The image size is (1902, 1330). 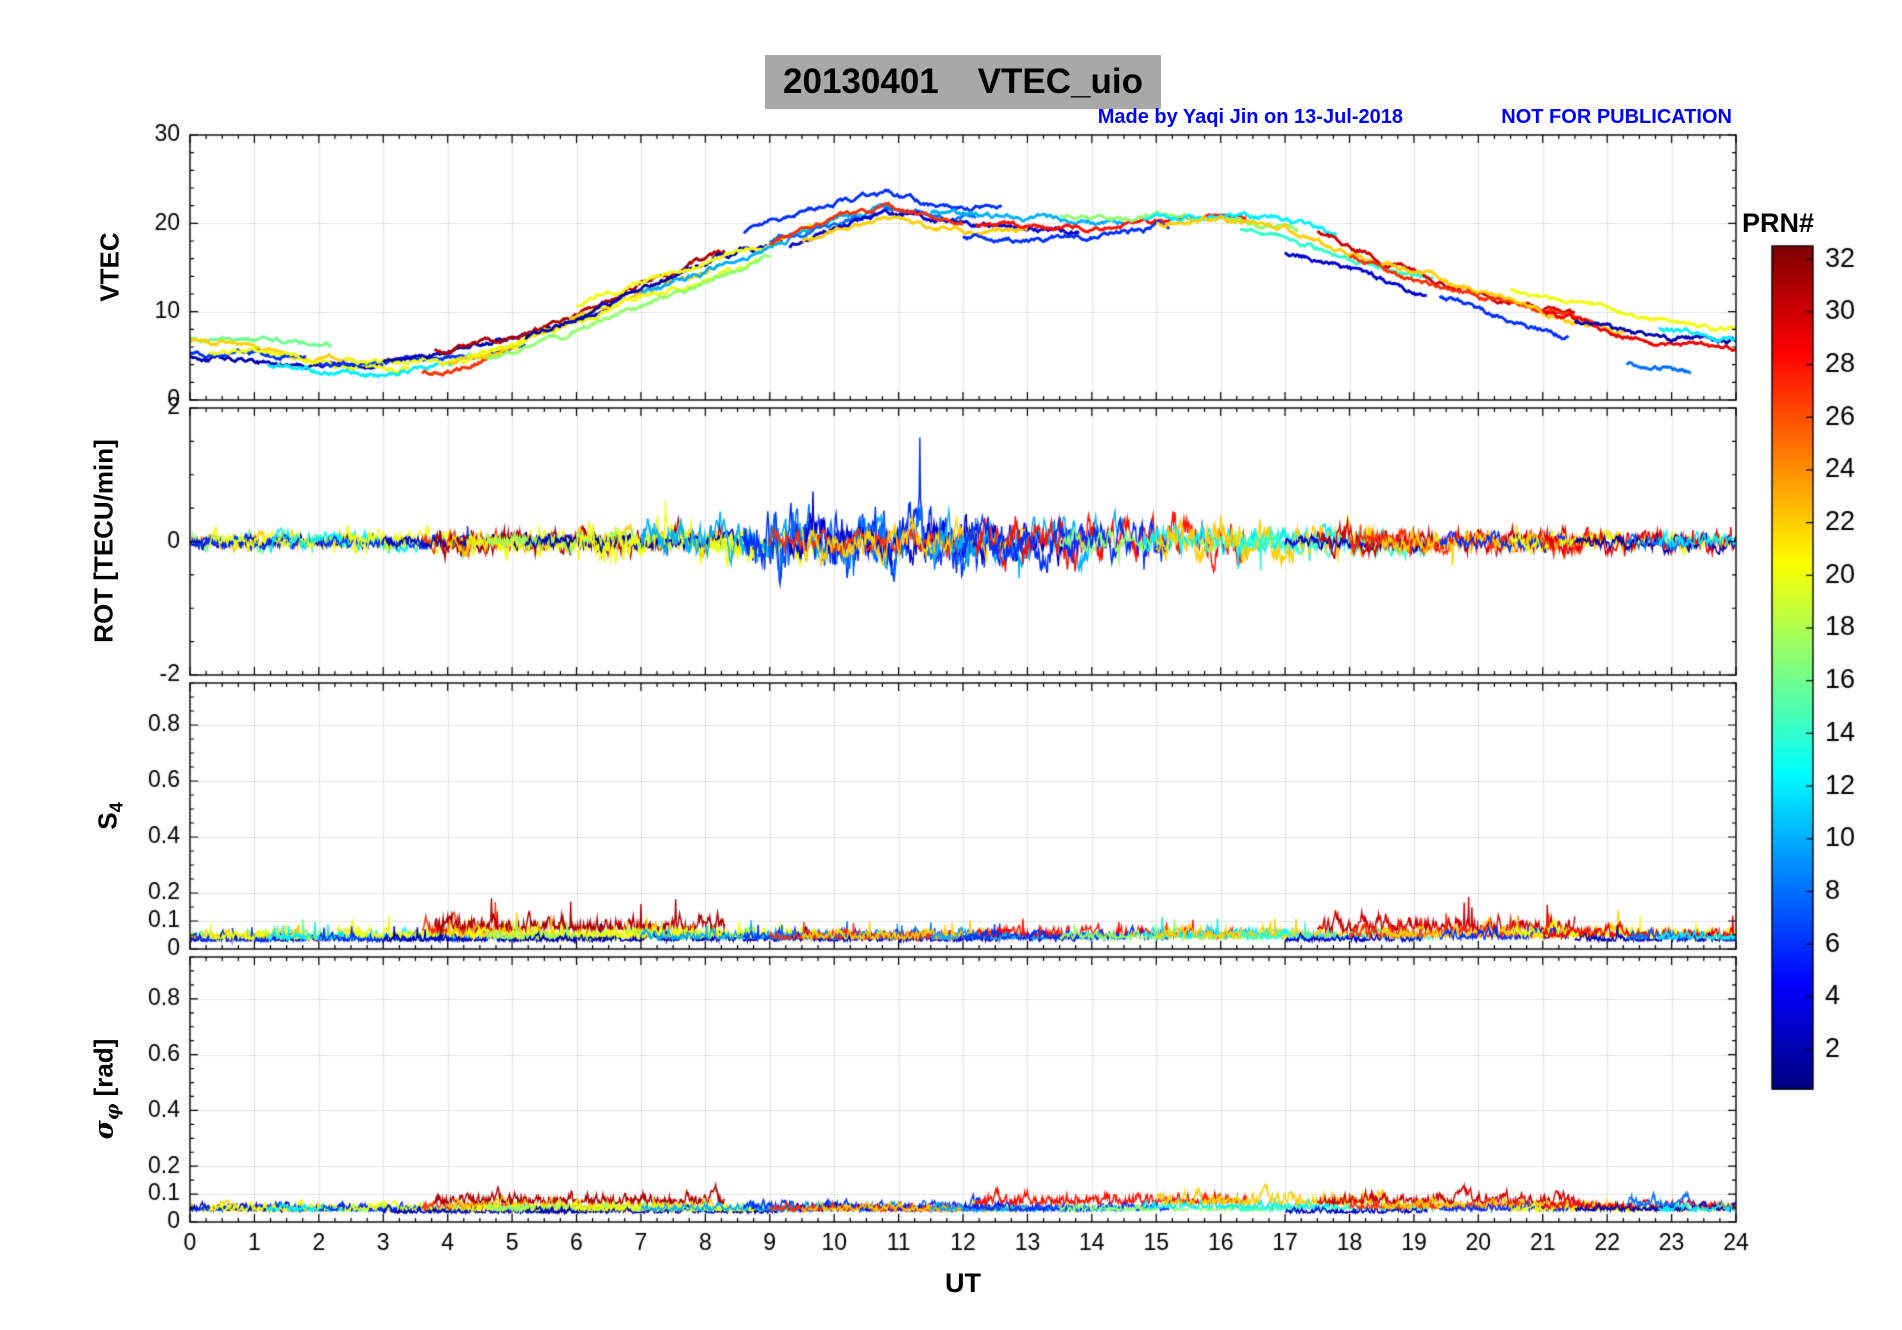 What do you see at coordinates (104, 1130) in the screenshot?
I see `sigma-label-main: σ` at bounding box center [104, 1130].